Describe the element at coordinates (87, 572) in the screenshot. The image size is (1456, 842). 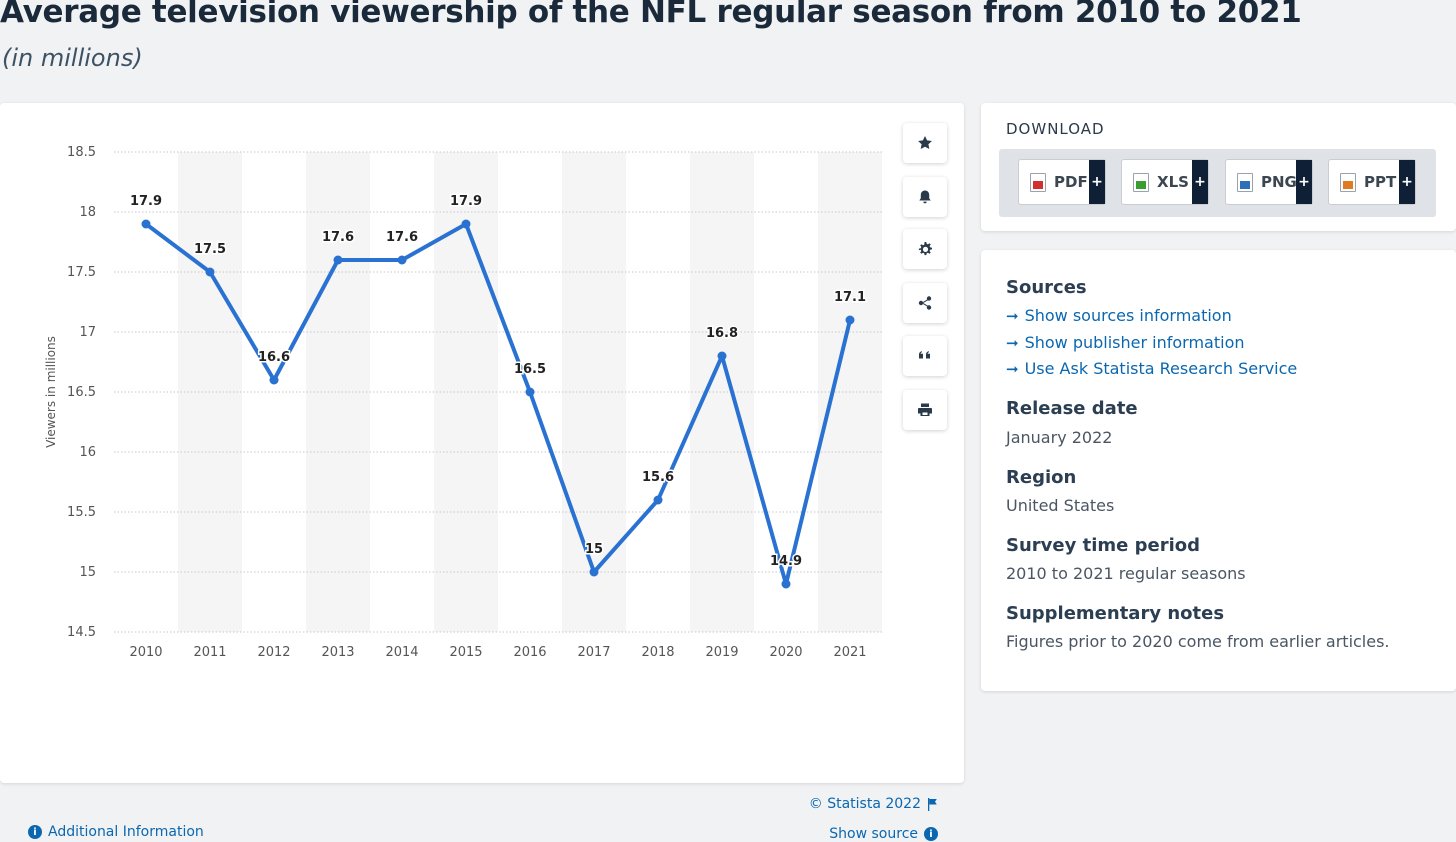
I see `y-tick-label: 15` at that location.